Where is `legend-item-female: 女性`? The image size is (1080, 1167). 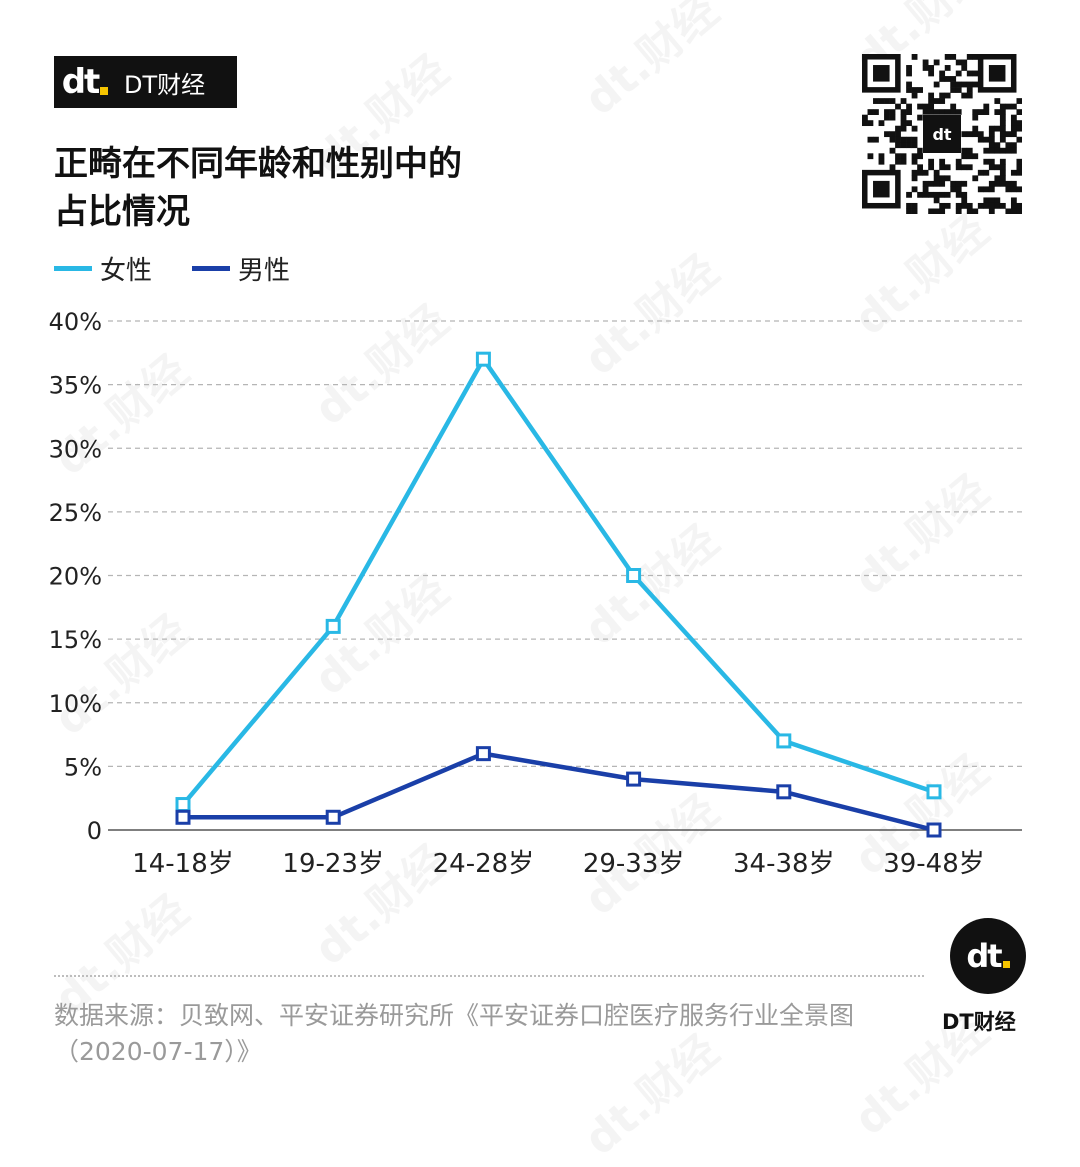 legend-item-female: 女性 is located at coordinates (103, 268).